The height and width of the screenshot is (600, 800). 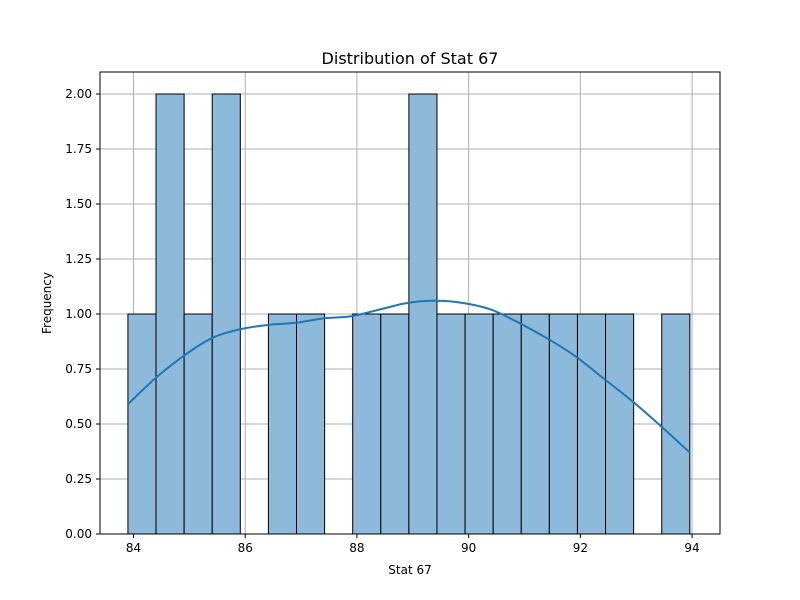 I want to click on y-axis-ticks: 0.00 0.25 0.50 0.75 1.00 1.25 1.50 1.75 2.00, so click(x=82, y=314).